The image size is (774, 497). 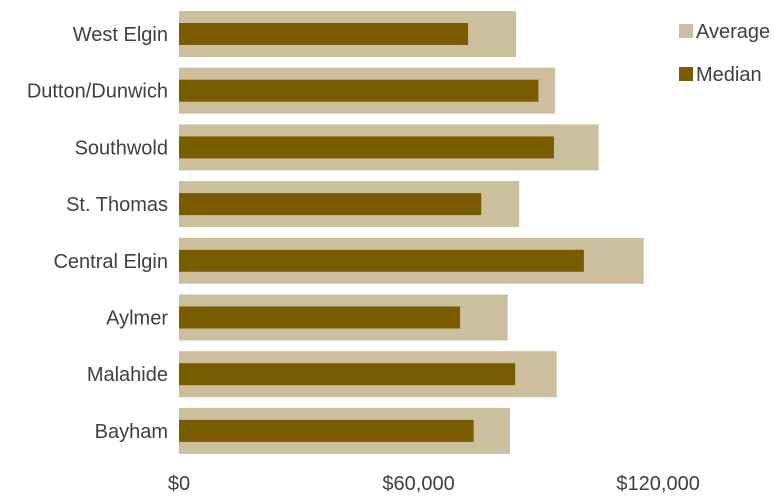 What do you see at coordinates (97, 92) in the screenshot?
I see `category-label-dutton-dunwich: Dutton/Dunwich` at bounding box center [97, 92].